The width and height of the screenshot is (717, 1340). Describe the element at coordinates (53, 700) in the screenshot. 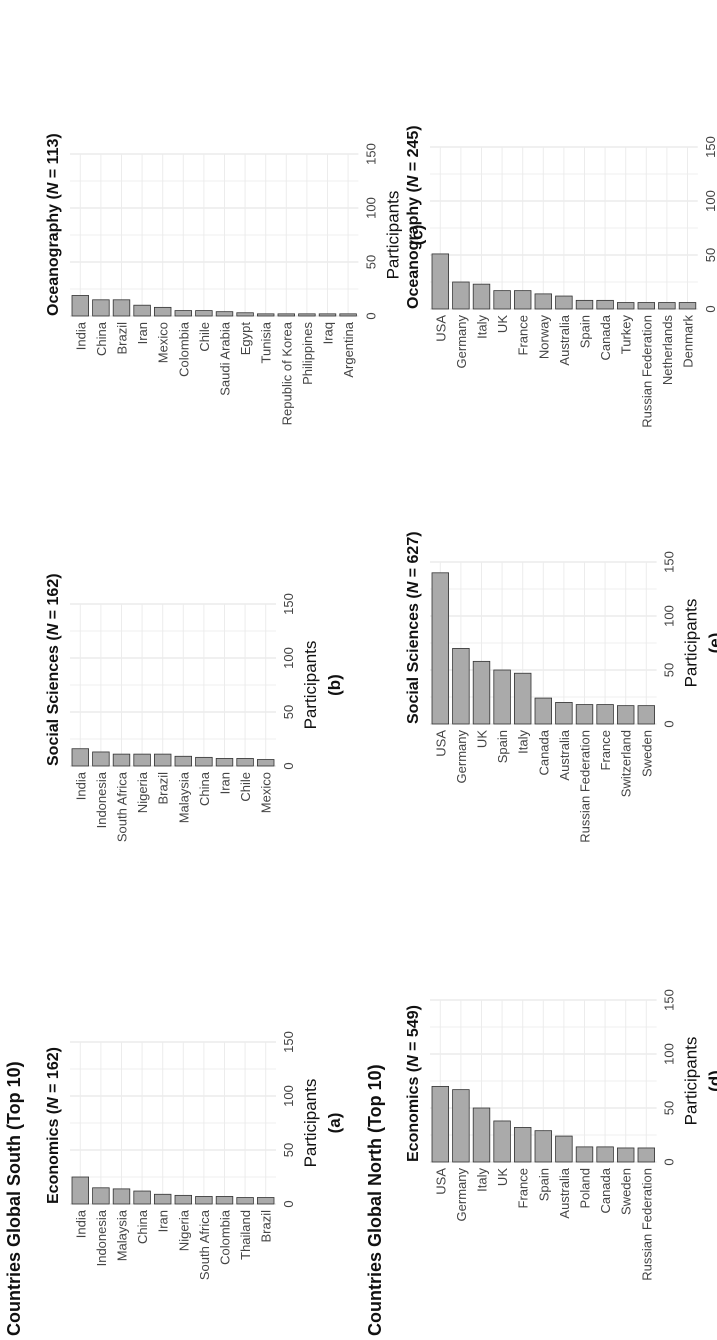

I see `chart-title-prefix: Social Sciences (` at that location.